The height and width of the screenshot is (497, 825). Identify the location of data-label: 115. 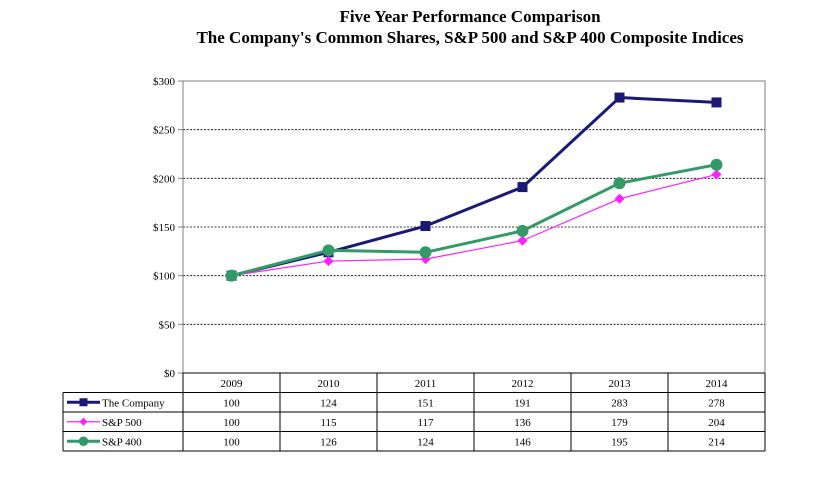
(328, 423).